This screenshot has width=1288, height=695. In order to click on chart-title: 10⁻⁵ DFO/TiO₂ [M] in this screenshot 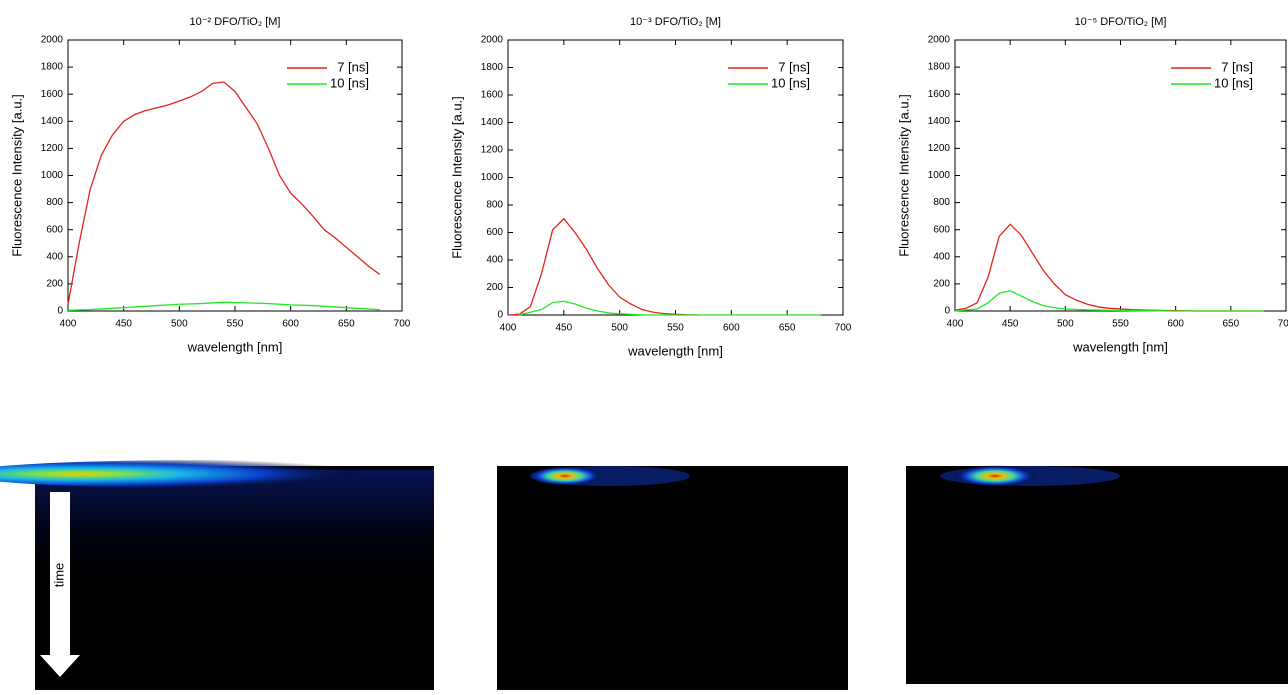, I will do `click(1121, 22)`.